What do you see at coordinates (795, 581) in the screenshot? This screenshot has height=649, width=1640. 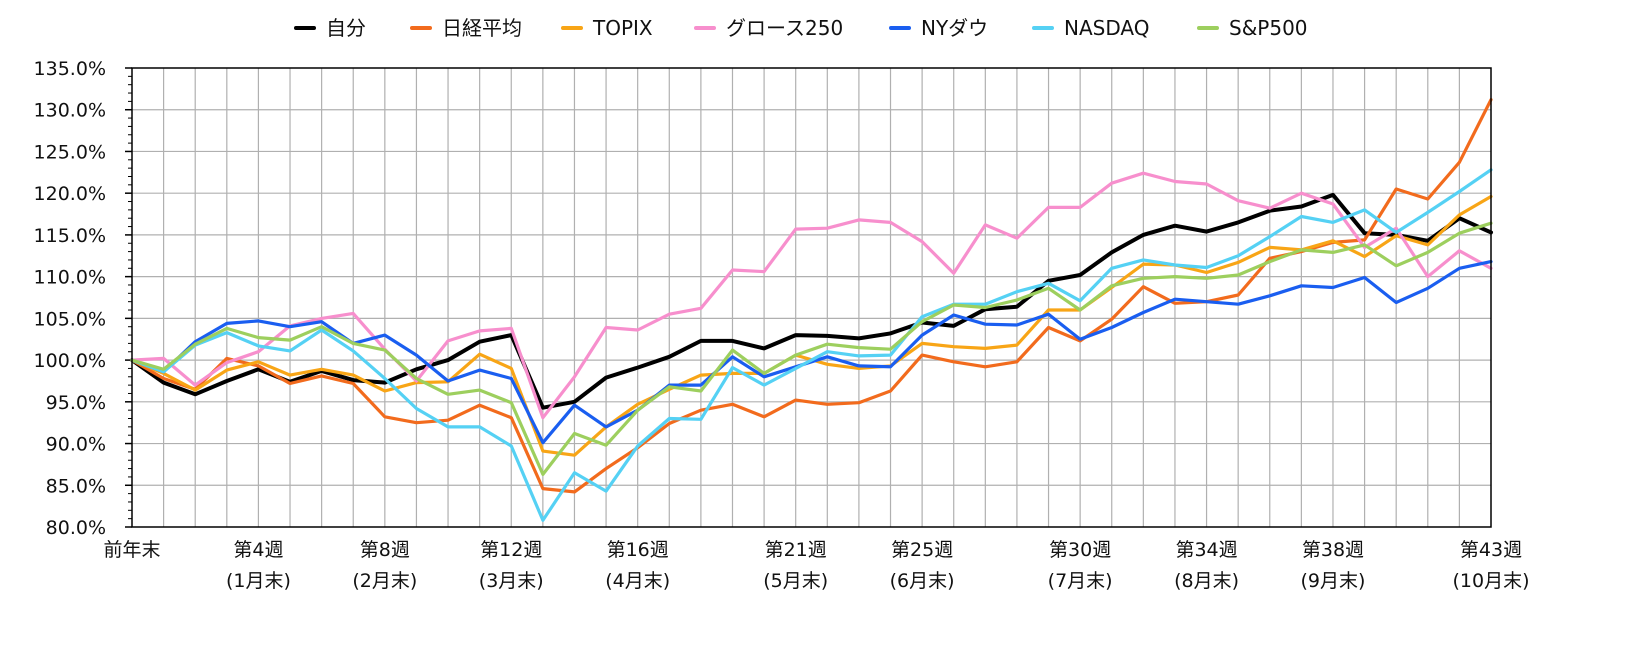 I see `x-tick-sublabel: (5月末)` at bounding box center [795, 581].